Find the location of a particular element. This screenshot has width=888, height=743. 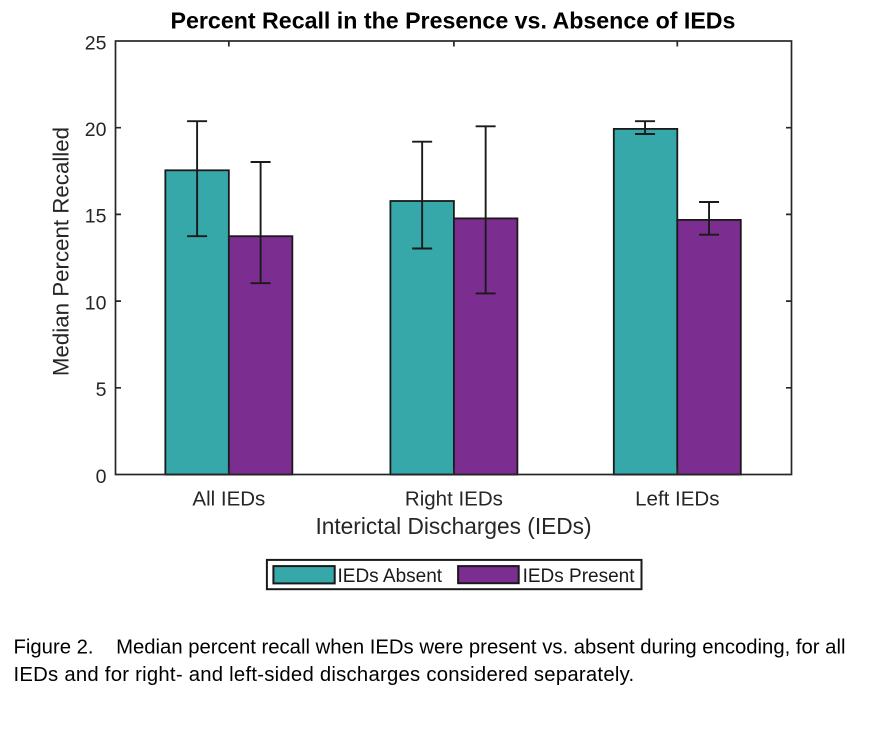

svg-text: Right IEDs is located at coordinates (454, 498).